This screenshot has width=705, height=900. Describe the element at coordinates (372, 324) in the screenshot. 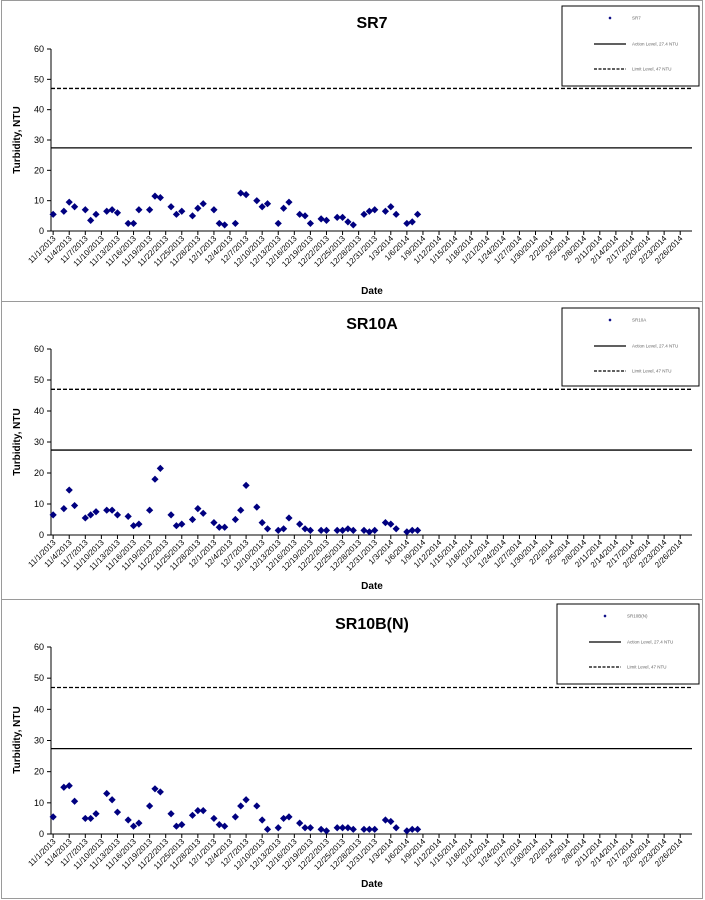

I see `chart-title: SR10A` at that location.